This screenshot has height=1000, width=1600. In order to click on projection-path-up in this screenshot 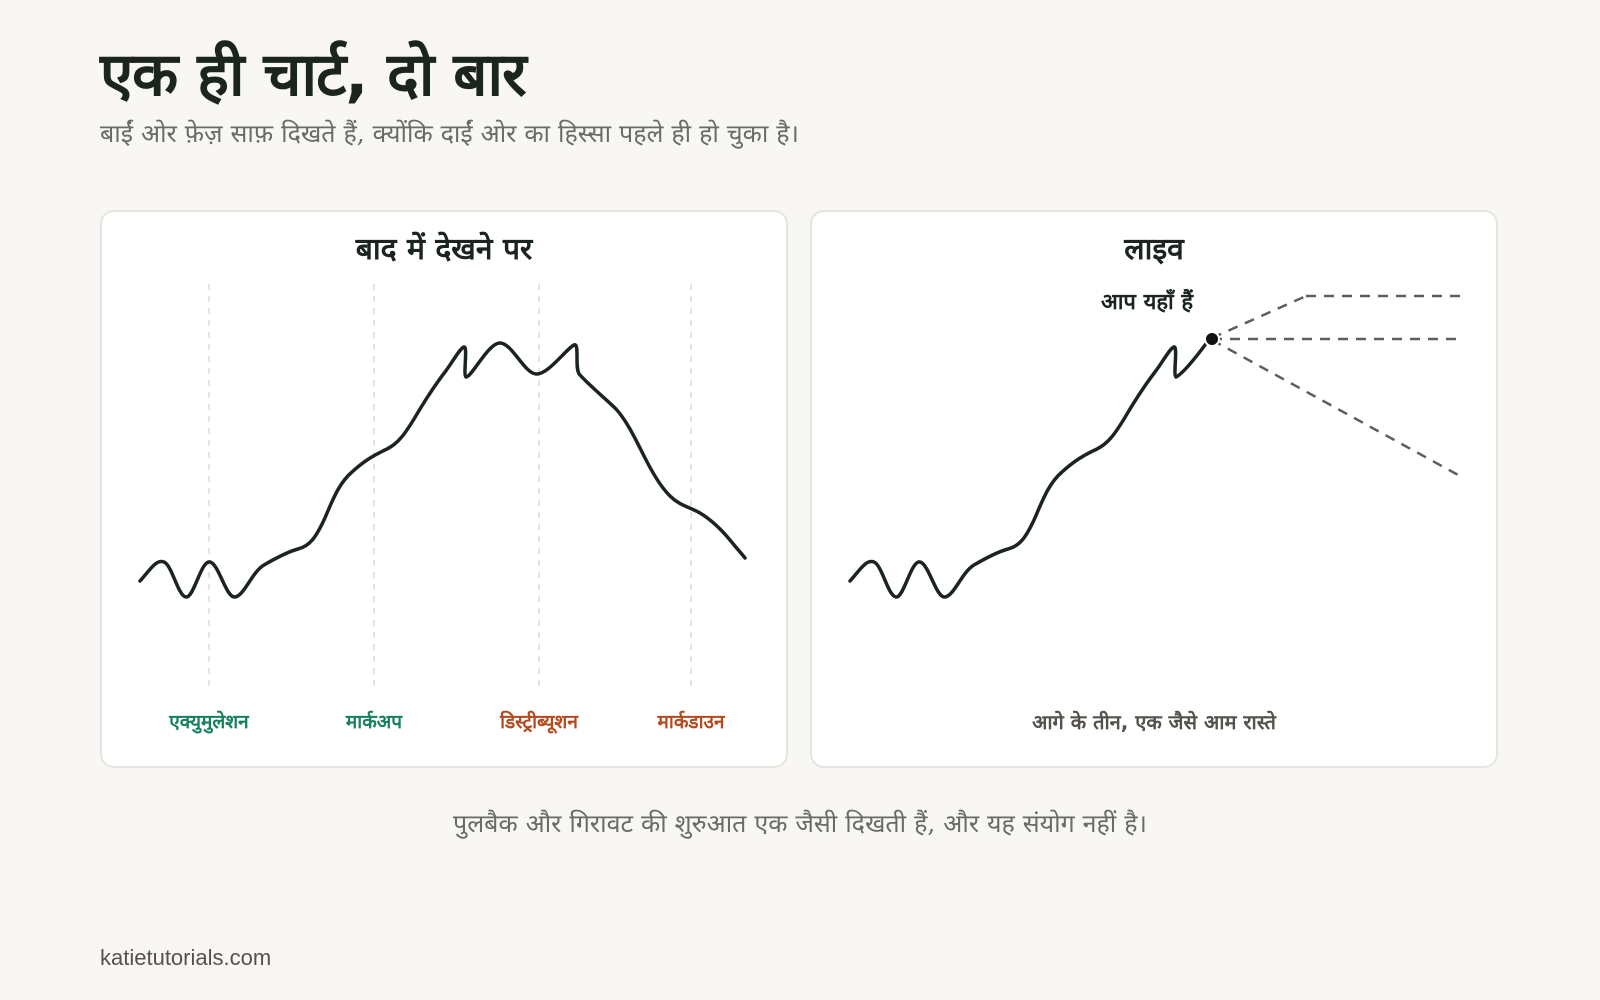, I will do `click(1259, 317)`.